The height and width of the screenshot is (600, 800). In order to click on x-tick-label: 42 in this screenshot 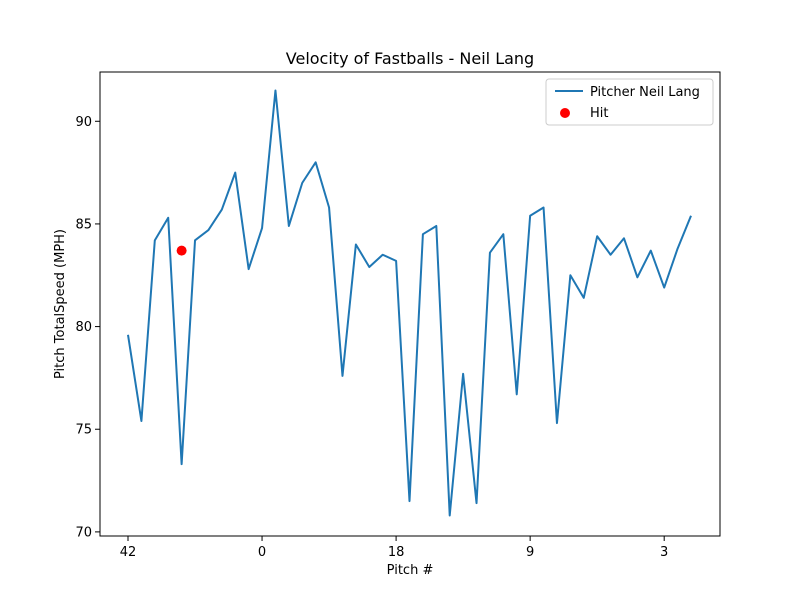, I will do `click(128, 552)`.